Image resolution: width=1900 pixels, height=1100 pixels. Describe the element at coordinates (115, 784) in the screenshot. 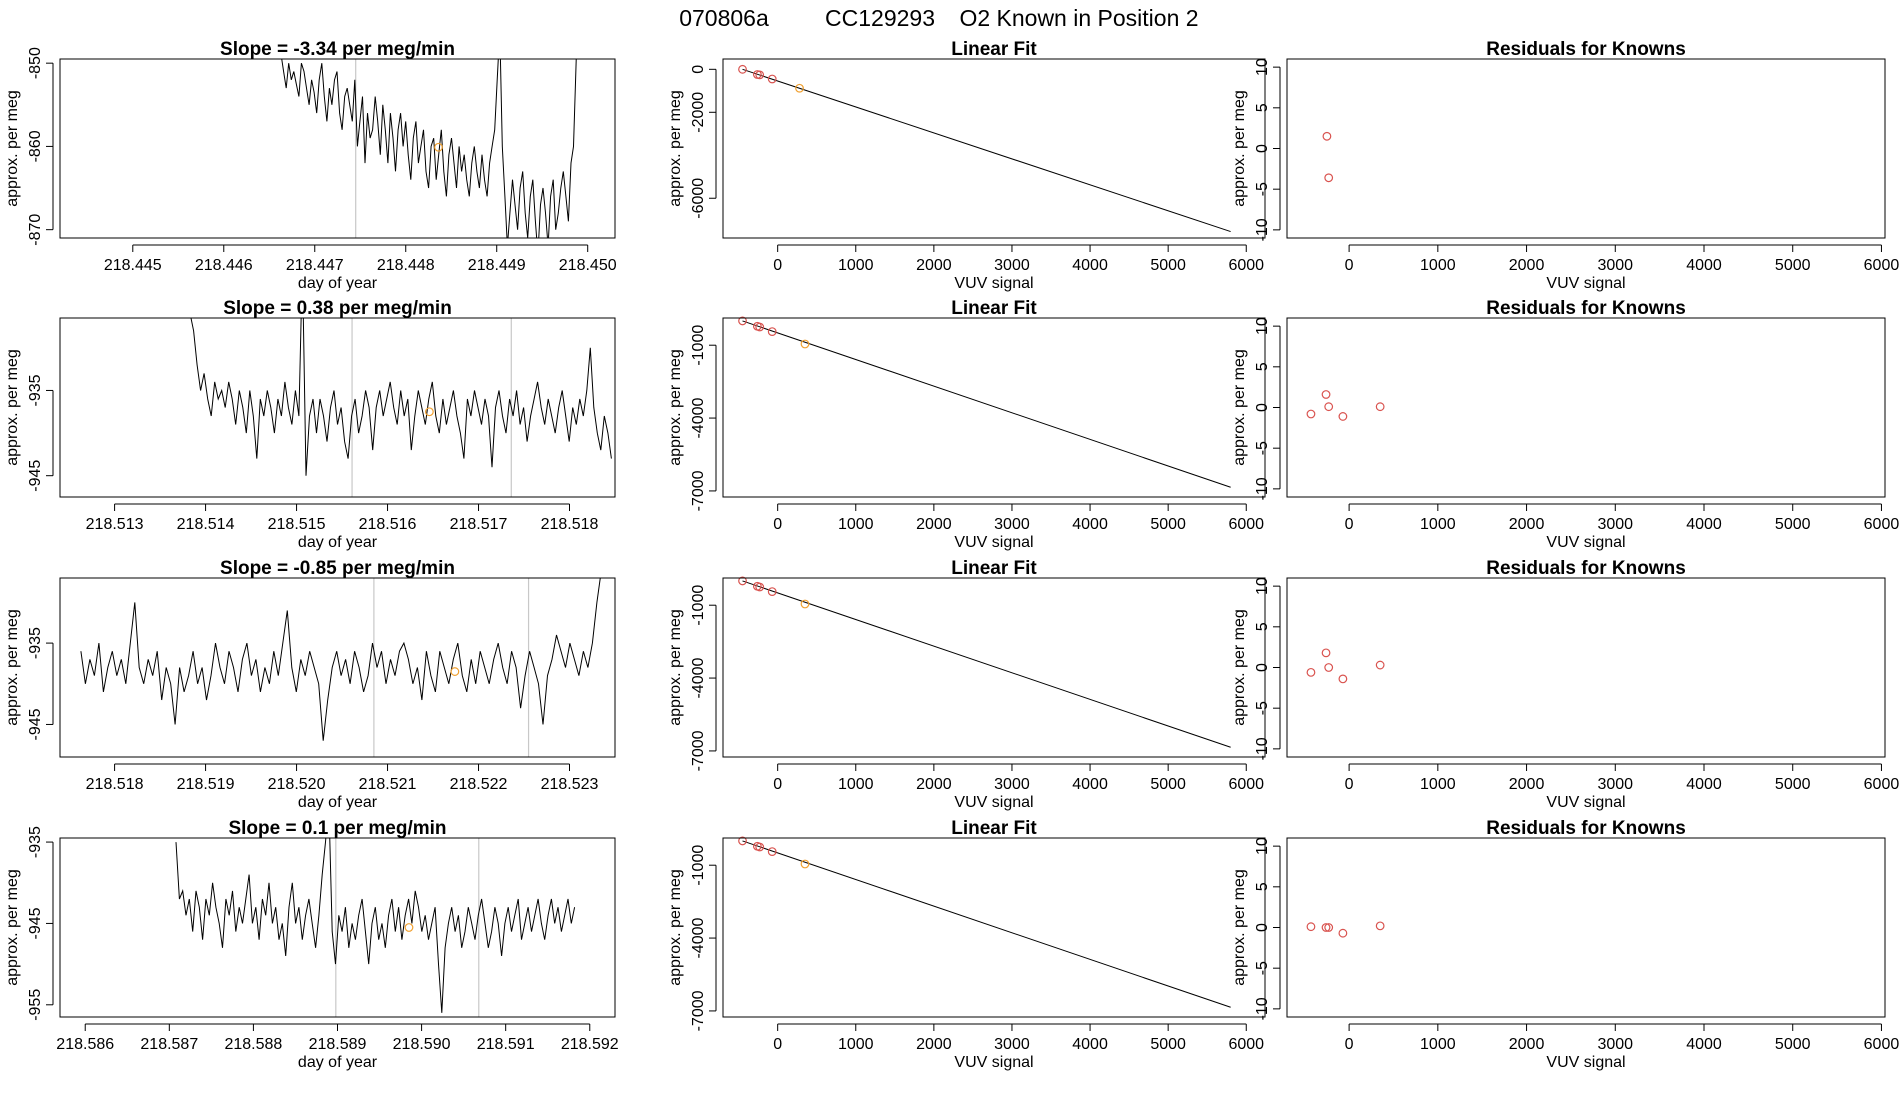

I see `x-tick-label: 218.518` at that location.